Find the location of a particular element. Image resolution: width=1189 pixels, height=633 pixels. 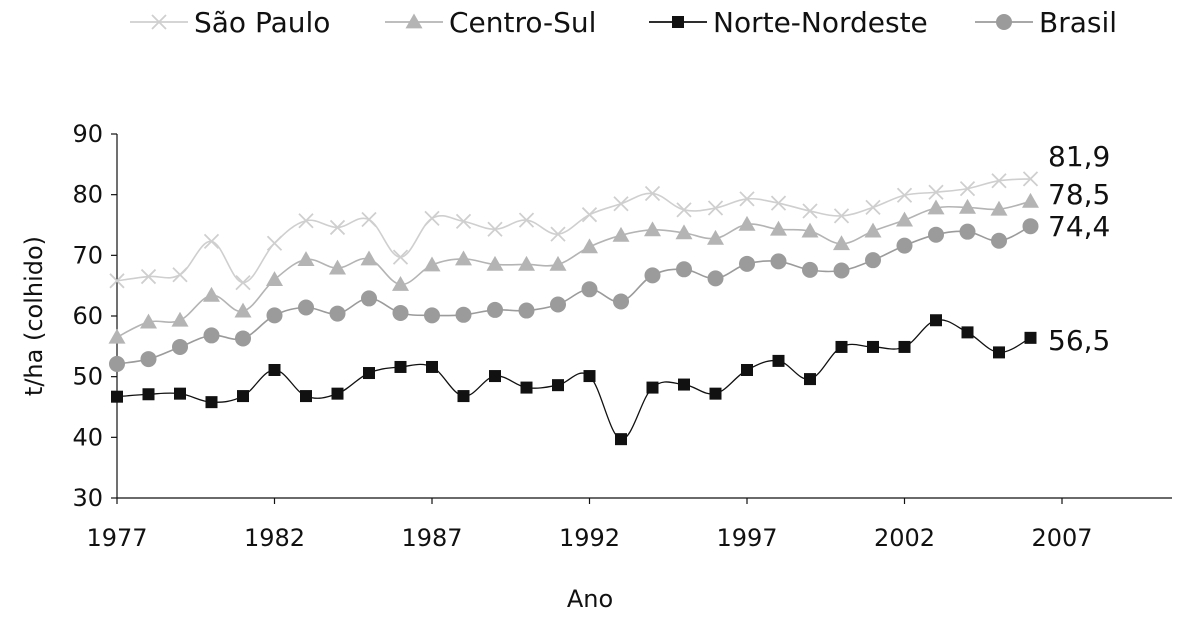

legend-item: Norte-Nordeste is located at coordinates (788, 22).